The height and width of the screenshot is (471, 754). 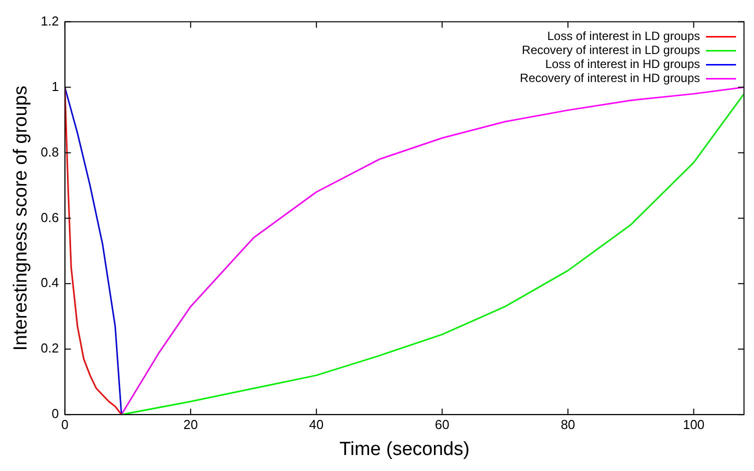 I want to click on y-tick-label: 1.2, so click(x=49, y=20).